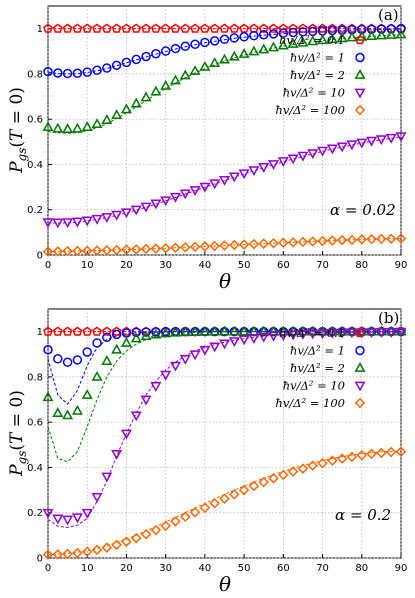 This screenshot has width=415, height=598. I want to click on x-tick-label: 10, so click(87, 568).